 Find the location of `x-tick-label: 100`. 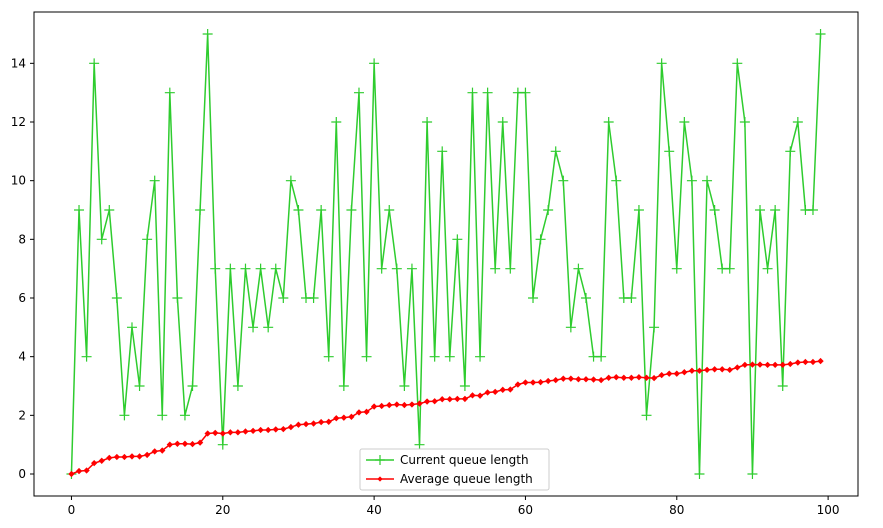

x-tick-label: 100 is located at coordinates (828, 510).